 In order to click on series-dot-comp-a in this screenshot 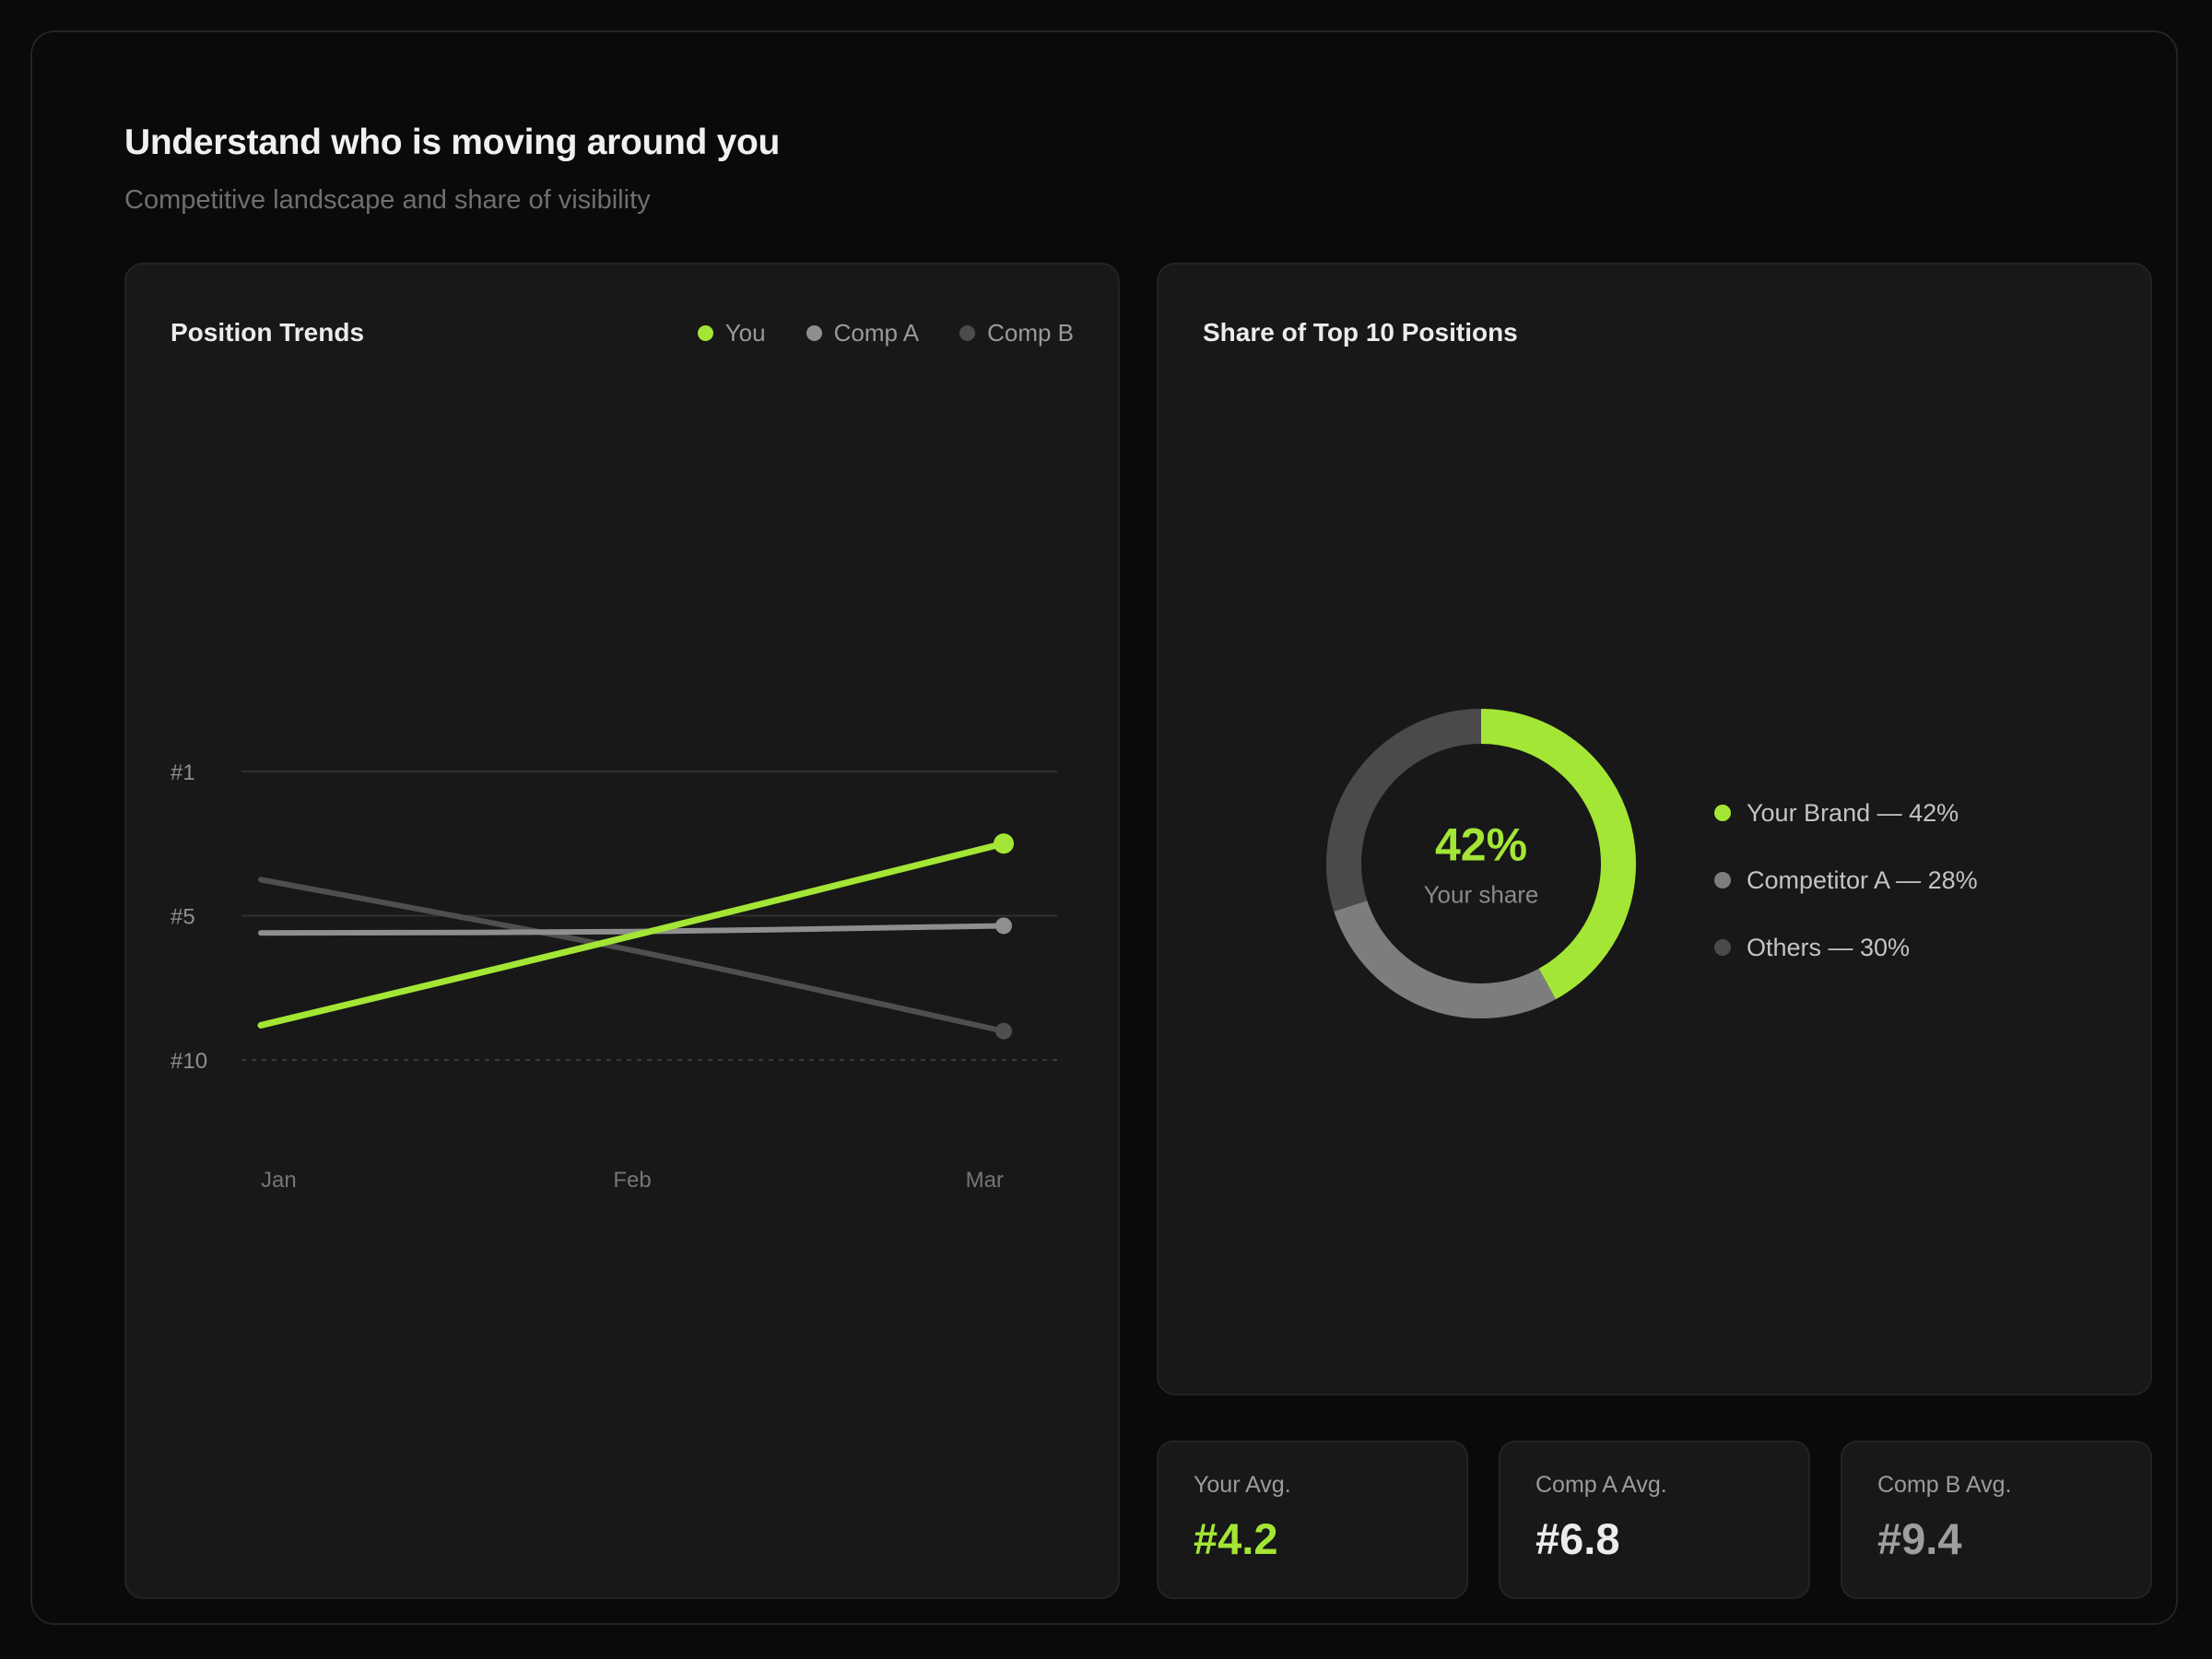, I will do `click(814, 332)`.